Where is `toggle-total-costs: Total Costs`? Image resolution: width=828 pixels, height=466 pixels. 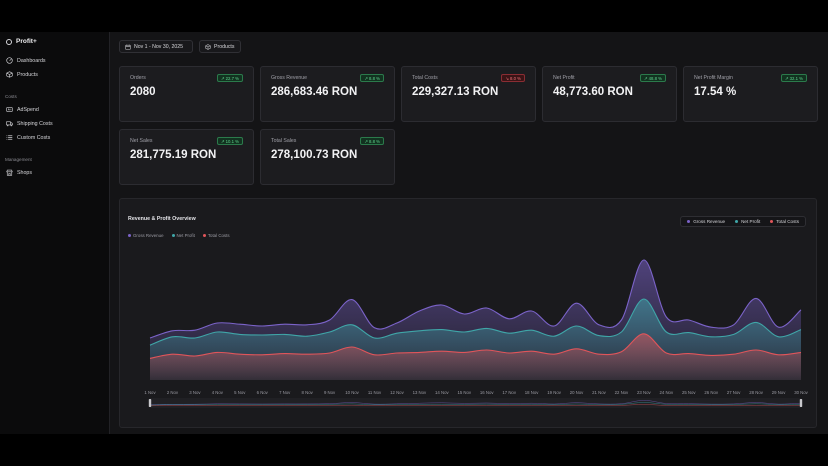
toggle-total-costs: Total Costs is located at coordinates (784, 221).